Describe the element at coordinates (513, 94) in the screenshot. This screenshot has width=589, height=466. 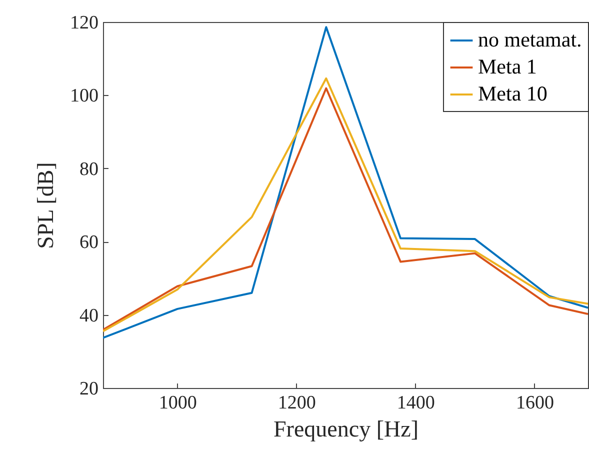
I see `legend-label: Meta 10` at that location.